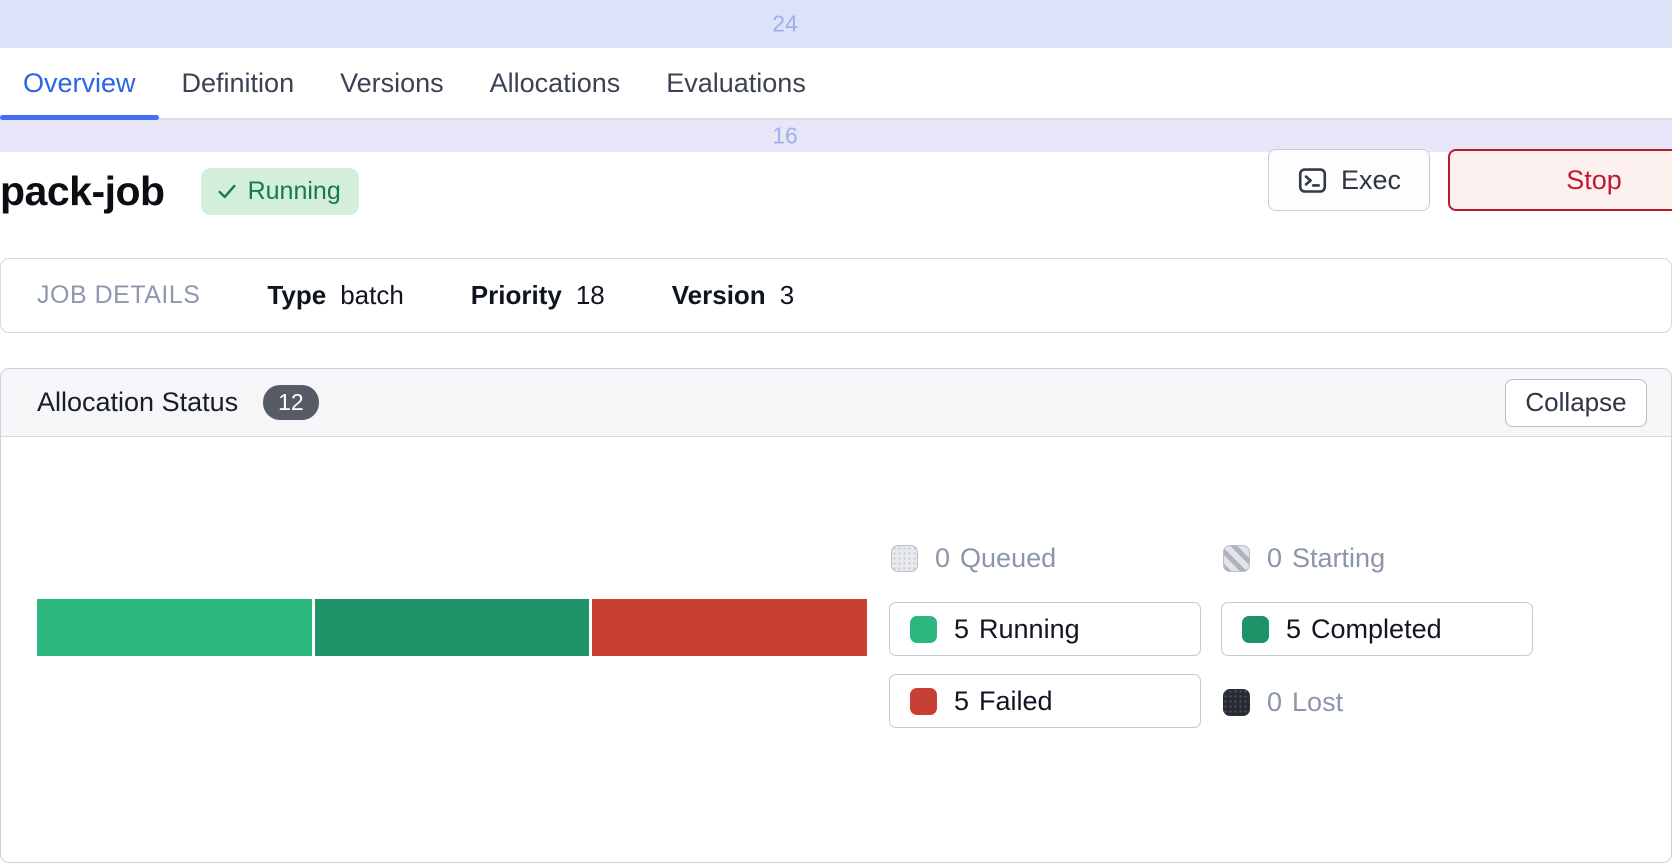 This screenshot has height=868, width=1672. I want to click on check-icon, so click(227, 191).